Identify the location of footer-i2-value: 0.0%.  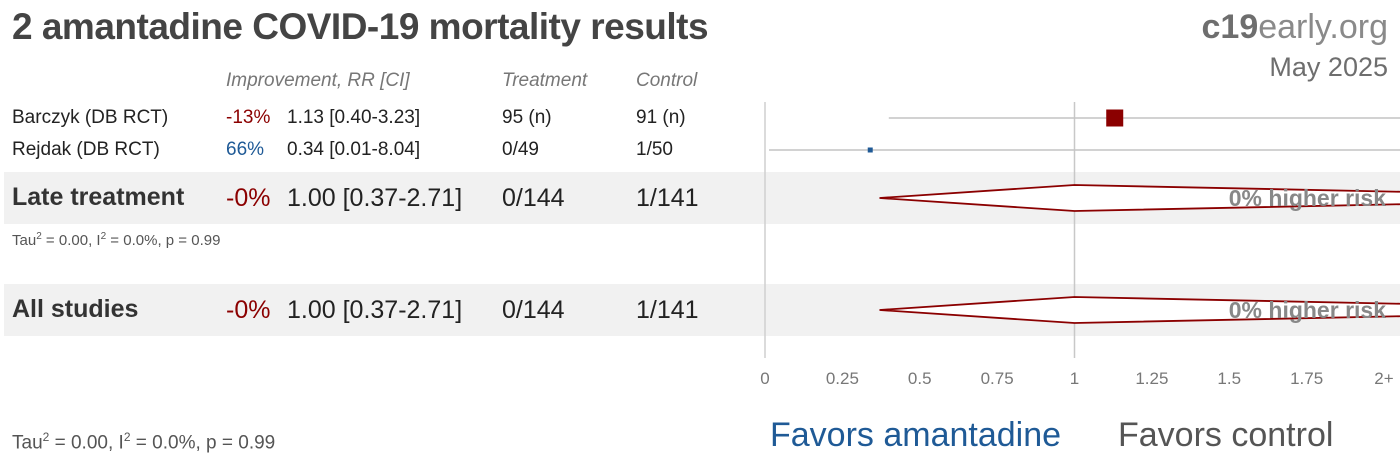
(174, 443).